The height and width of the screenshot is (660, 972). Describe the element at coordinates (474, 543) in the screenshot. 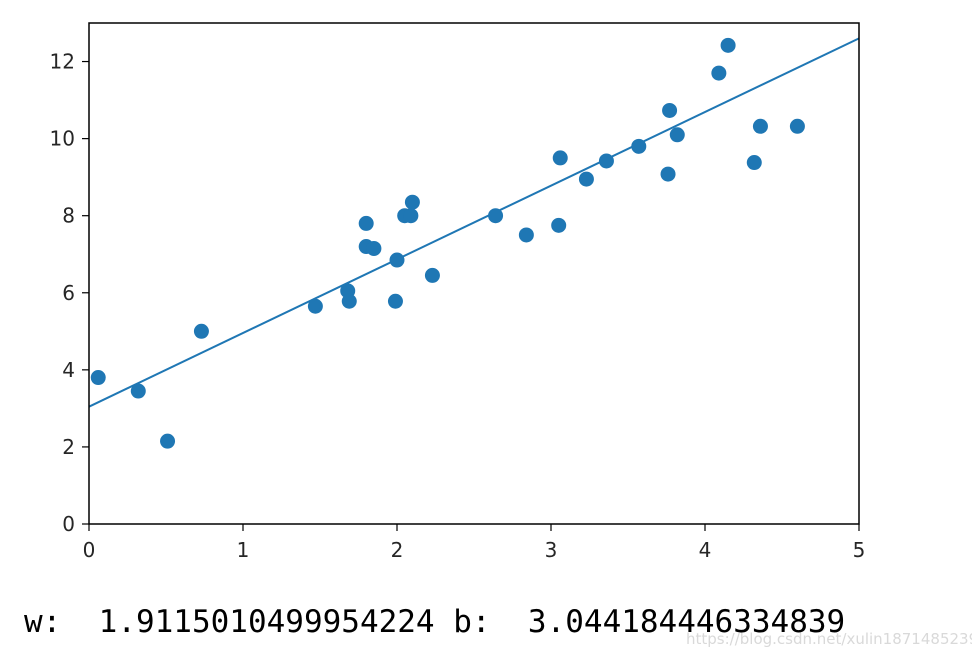

I see `x-axis: 0 1 2 3 4 5` at that location.